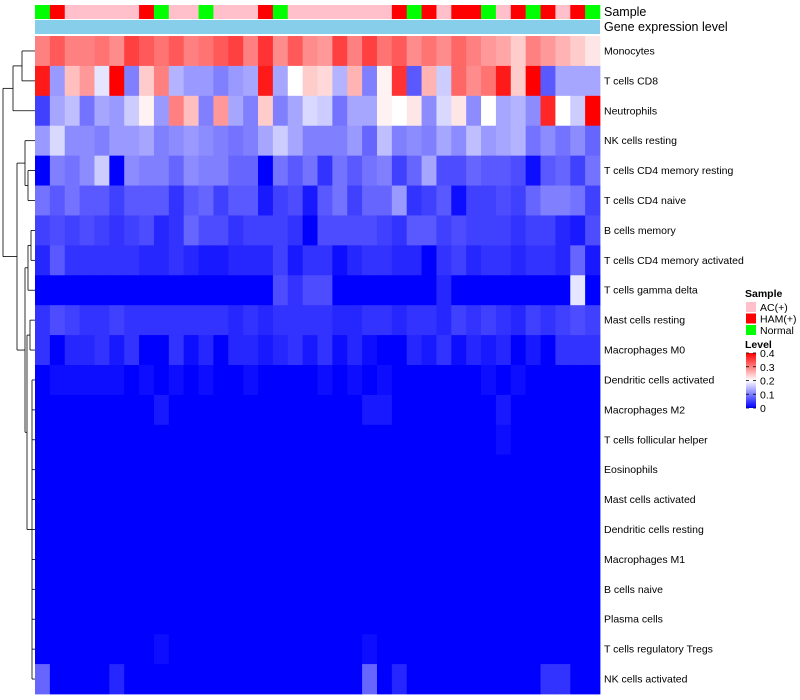 This screenshot has width=800, height=700. What do you see at coordinates (640, 231) in the screenshot?
I see `row-label: B cells memory` at bounding box center [640, 231].